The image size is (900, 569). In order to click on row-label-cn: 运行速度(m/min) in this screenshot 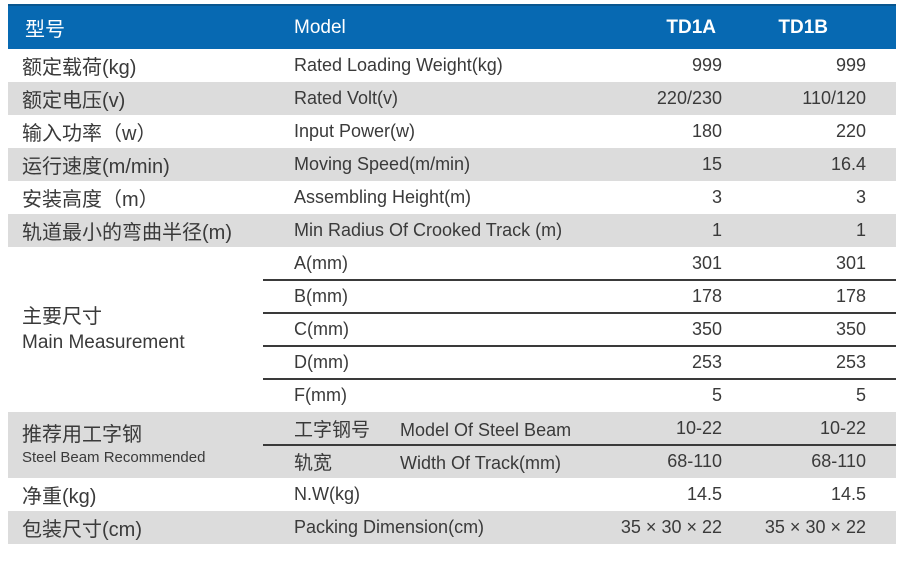, I will do `click(96, 167)`.